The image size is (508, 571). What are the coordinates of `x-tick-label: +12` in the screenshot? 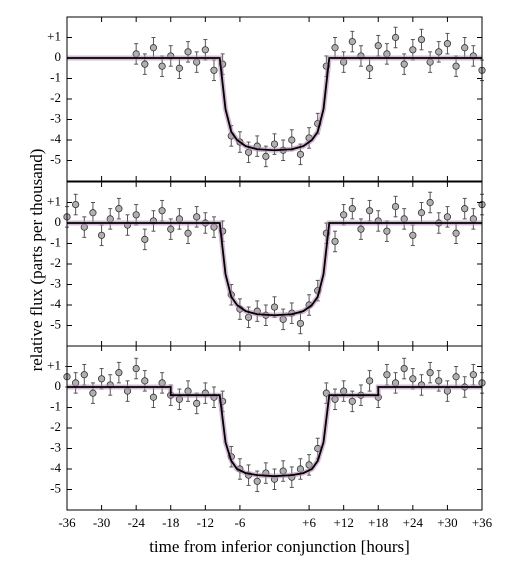 It's located at (343, 522).